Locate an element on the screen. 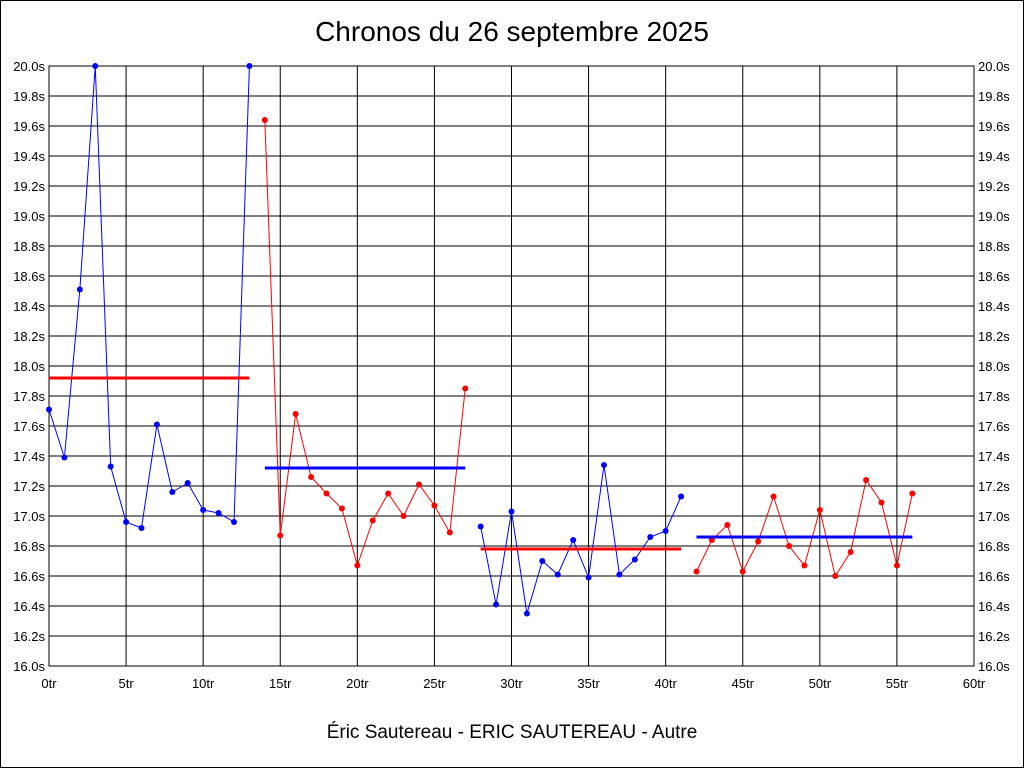  y-tick-label-left: 19.2s is located at coordinates (29, 186).